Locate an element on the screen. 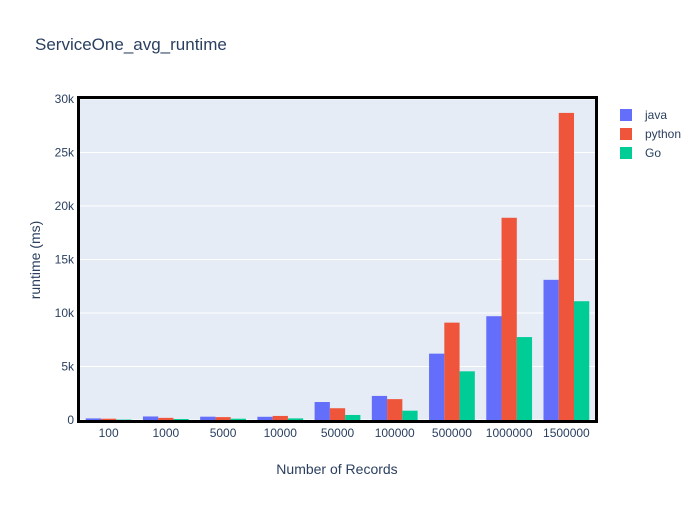 This screenshot has width=700, height=505. x-tick-label: 10000 is located at coordinates (281, 433).